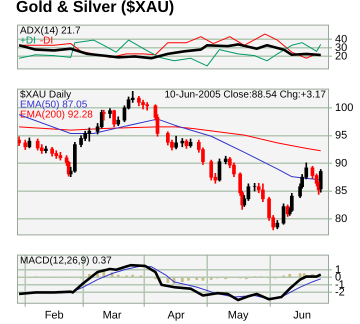  What do you see at coordinates (57, 114) in the screenshot?
I see `series-label: EMA(200) 92.28` at bounding box center [57, 114].